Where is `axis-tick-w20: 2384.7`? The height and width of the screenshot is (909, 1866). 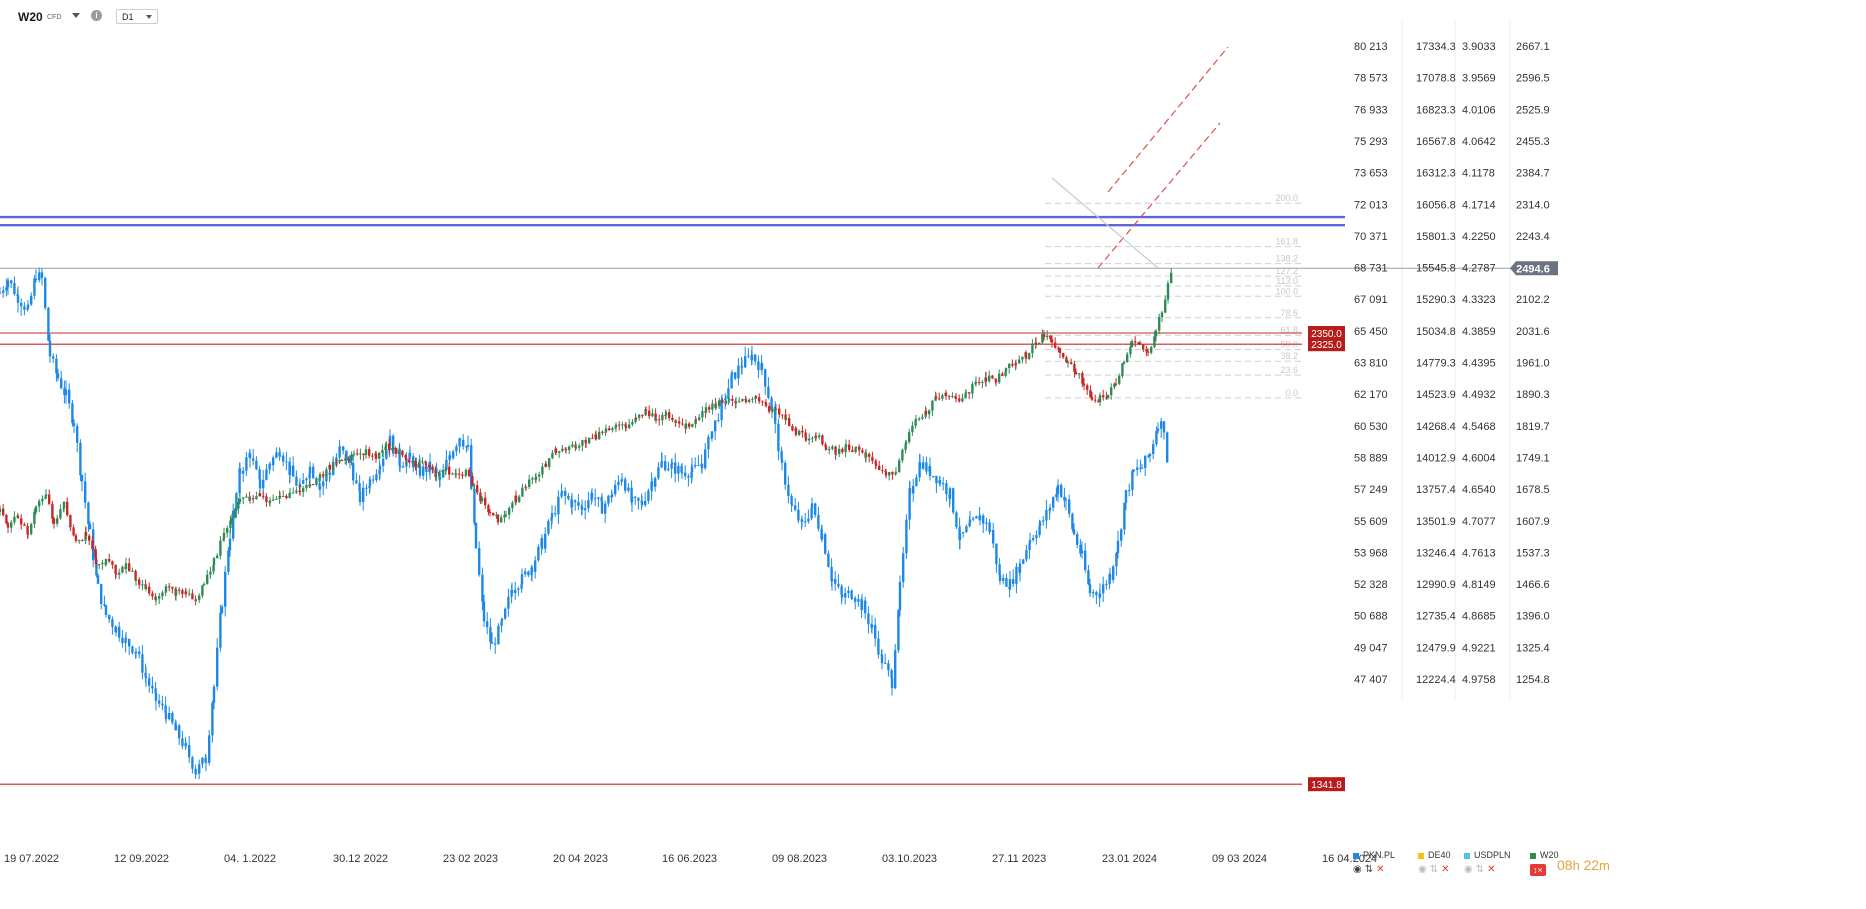
axis-tick-w20: 2384.7 is located at coordinates (1533, 174).